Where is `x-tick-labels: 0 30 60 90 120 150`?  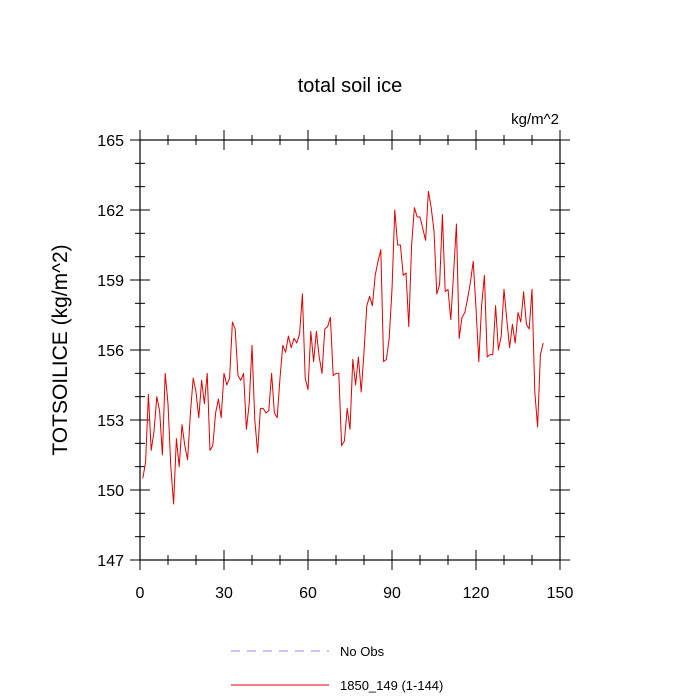 x-tick-labels: 0 30 60 90 120 150 is located at coordinates (355, 593).